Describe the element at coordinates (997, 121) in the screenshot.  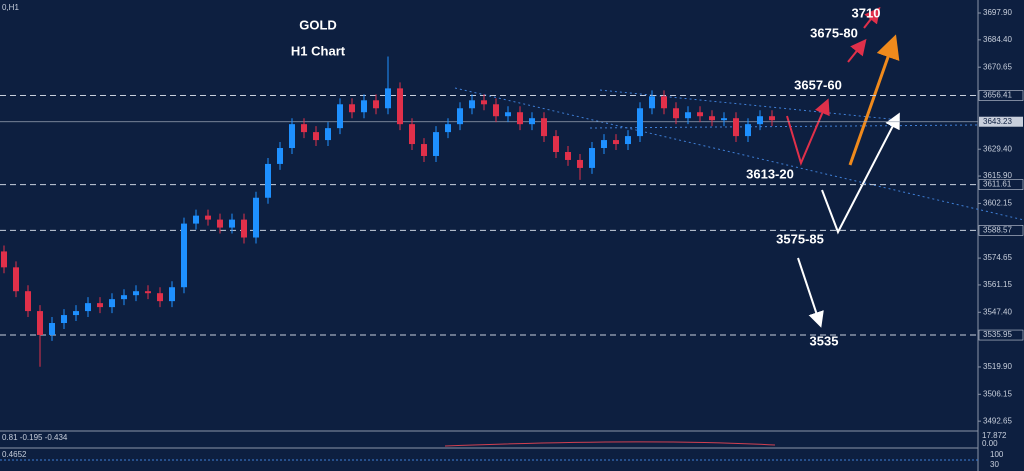
I see `current-price-label: 3643.23` at that location.